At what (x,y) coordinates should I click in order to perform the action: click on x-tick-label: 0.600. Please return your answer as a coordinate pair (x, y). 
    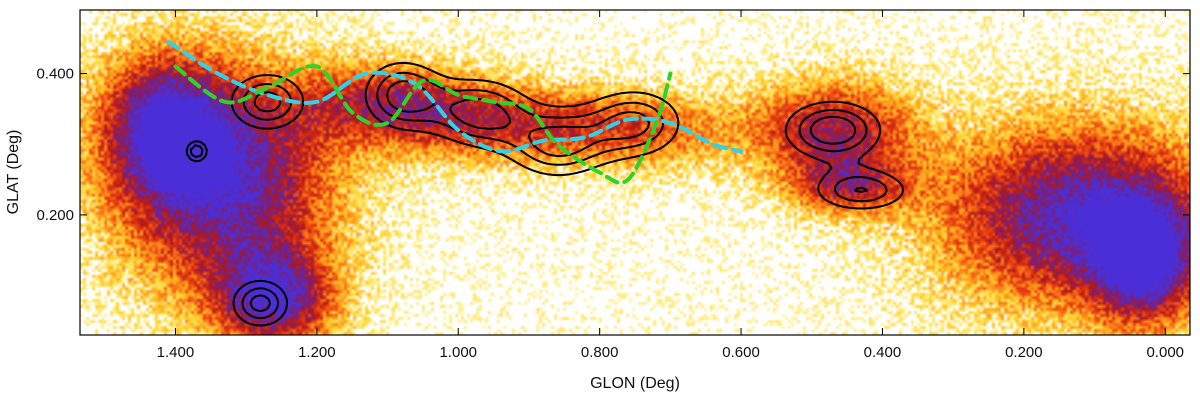
    Looking at the image, I should click on (741, 352).